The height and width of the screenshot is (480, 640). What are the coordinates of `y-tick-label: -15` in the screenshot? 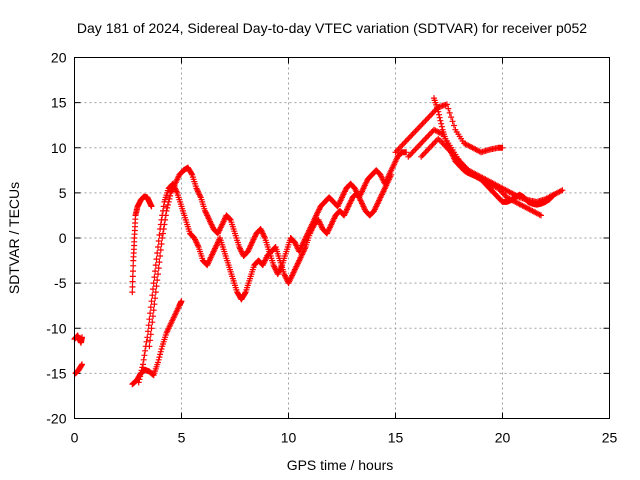 It's located at (56, 373).